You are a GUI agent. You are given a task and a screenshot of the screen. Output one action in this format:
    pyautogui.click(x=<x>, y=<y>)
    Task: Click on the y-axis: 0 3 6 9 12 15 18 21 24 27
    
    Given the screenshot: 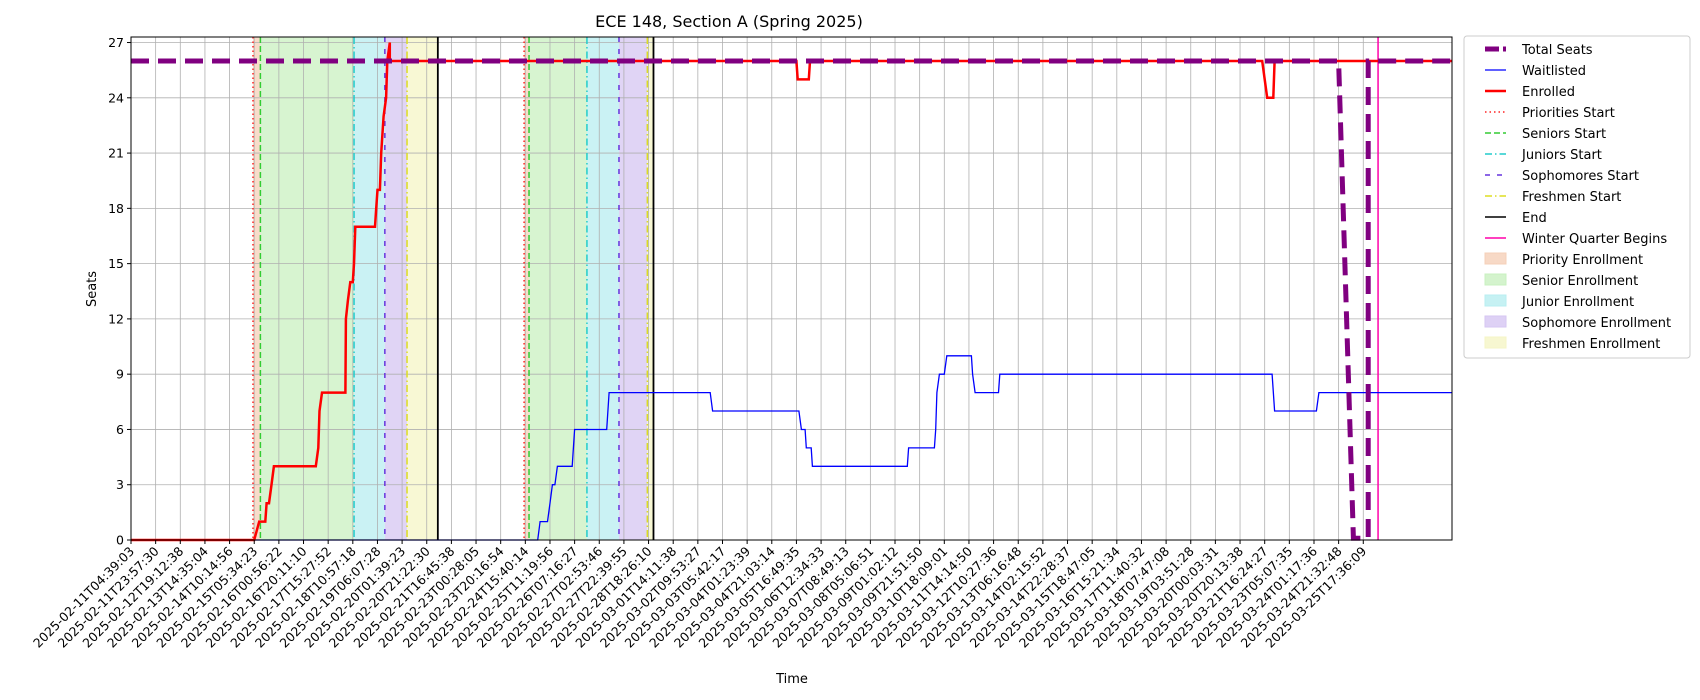 What is the action you would take?
    pyautogui.click(x=119, y=291)
    